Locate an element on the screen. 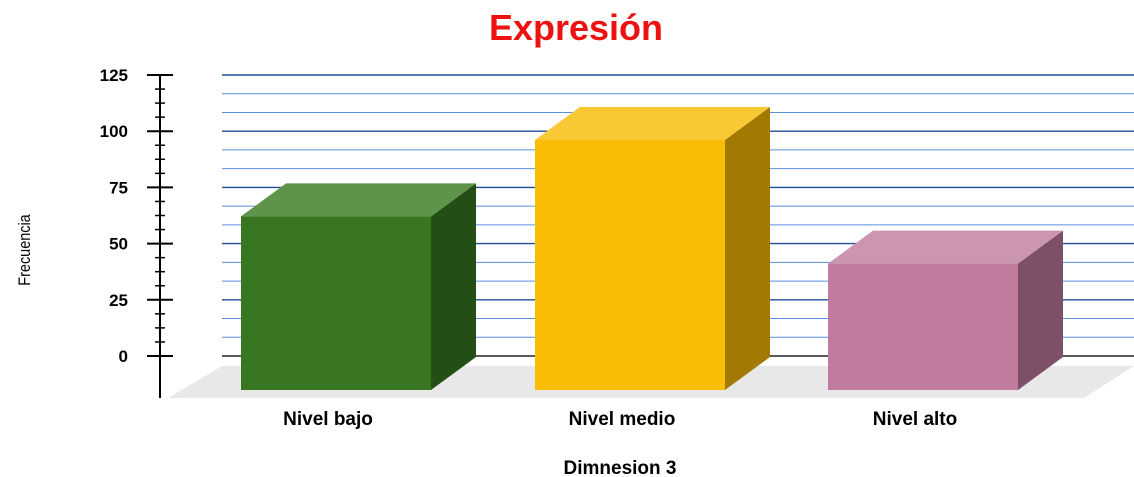 The width and height of the screenshot is (1134, 477). category-label: Nivel medio is located at coordinates (622, 419).